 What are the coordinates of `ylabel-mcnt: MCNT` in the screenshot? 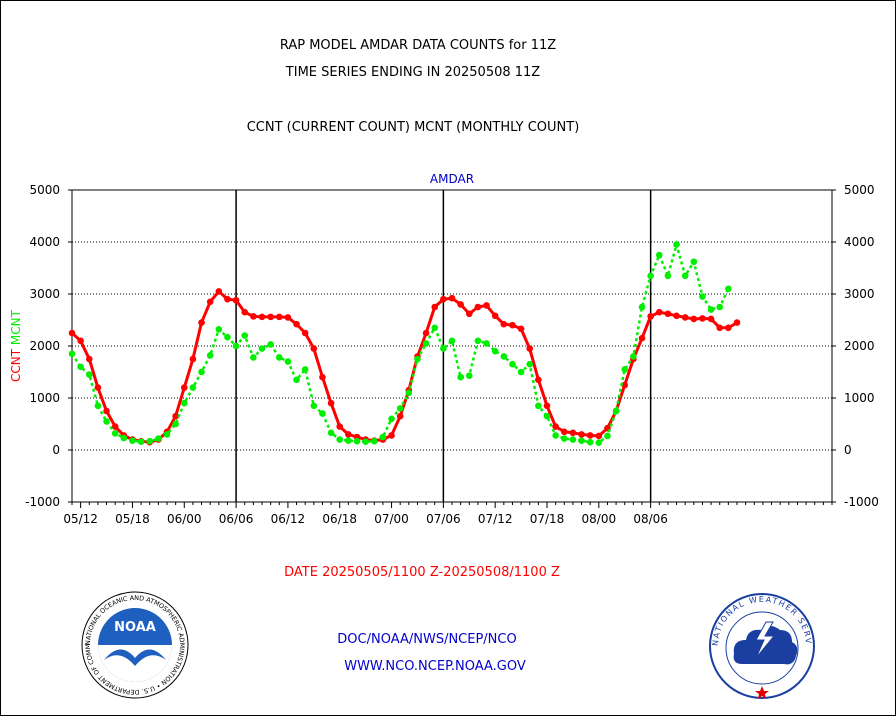 It's located at (16, 327).